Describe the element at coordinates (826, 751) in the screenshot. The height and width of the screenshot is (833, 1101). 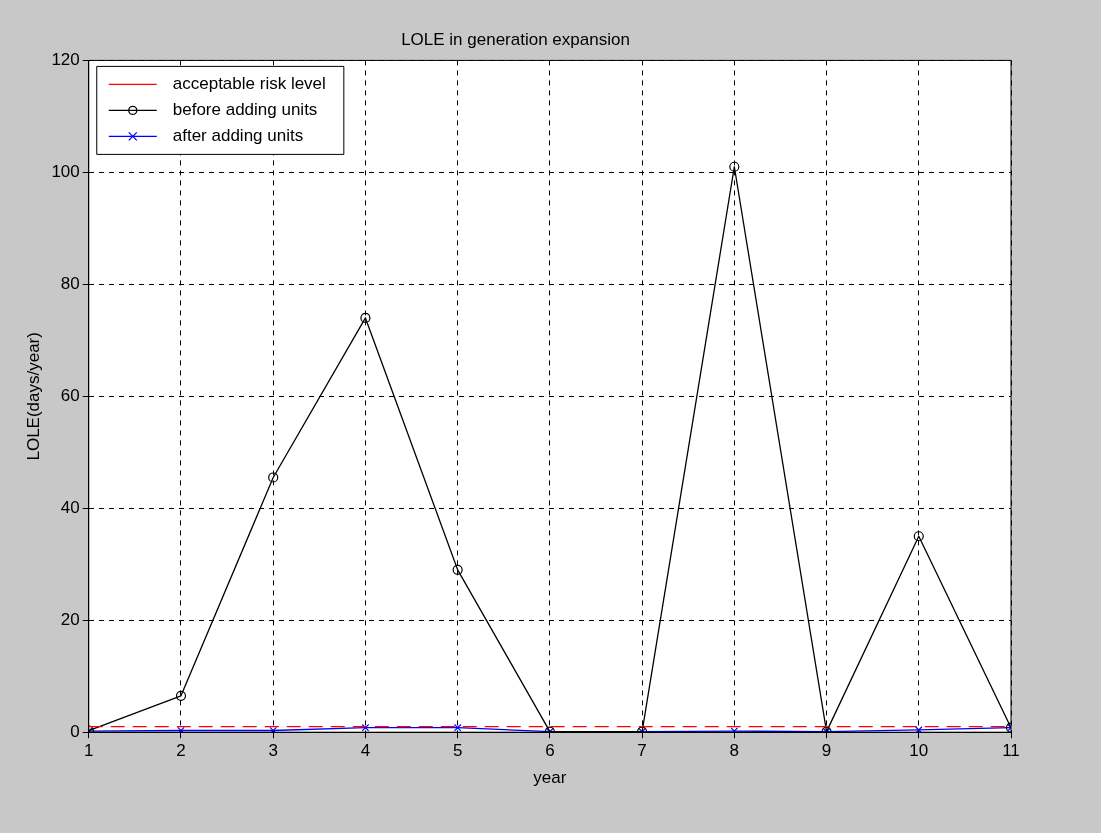
I see `x-tick-label: 9` at that location.